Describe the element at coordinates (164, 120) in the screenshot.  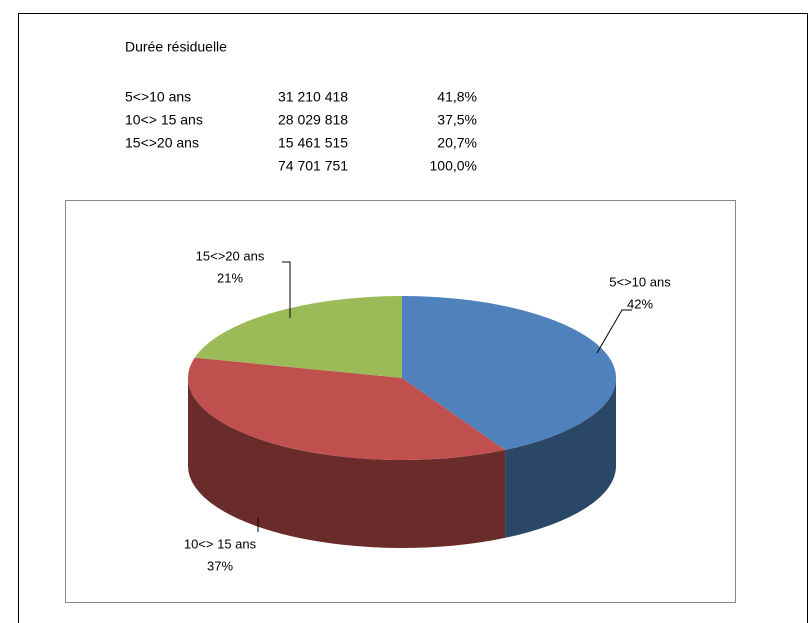
I see `row-label: 10<> 15 ans` at that location.